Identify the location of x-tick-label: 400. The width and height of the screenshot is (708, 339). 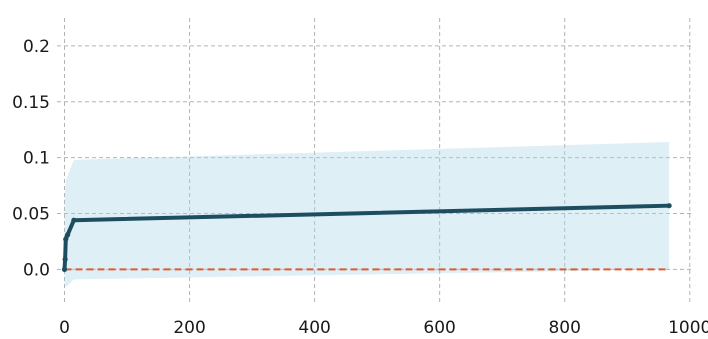
(314, 328).